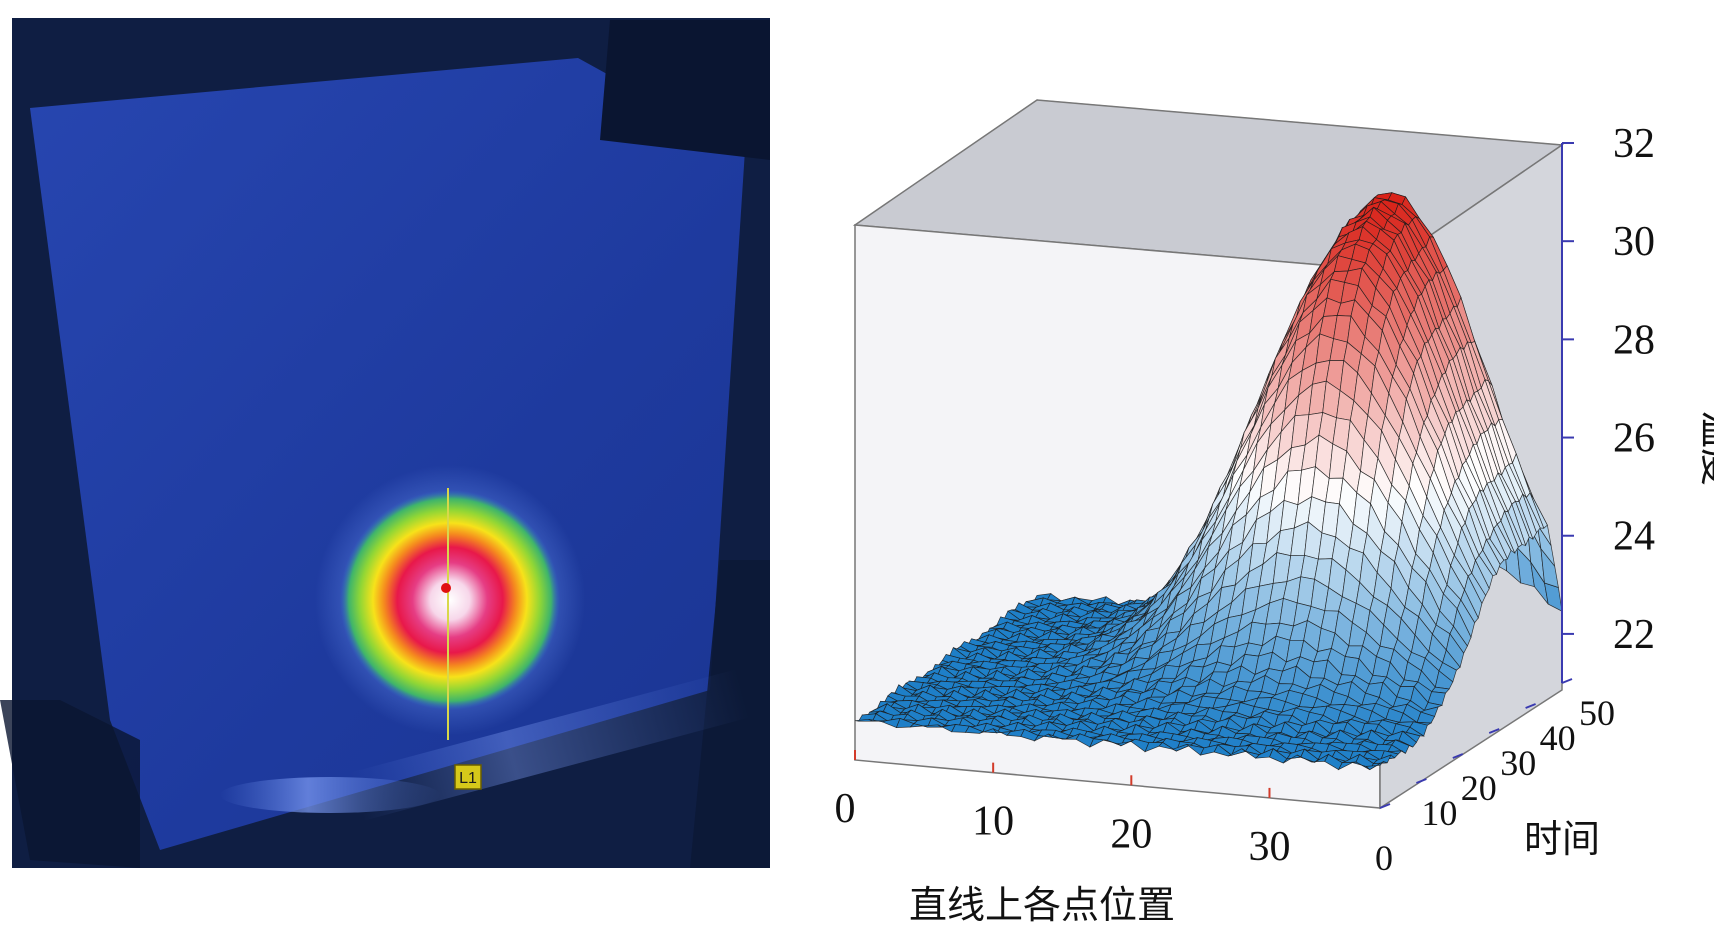 The width and height of the screenshot is (1714, 928). Describe the element at coordinates (1131, 834) in the screenshot. I see `x-tick-label: 20` at that location.